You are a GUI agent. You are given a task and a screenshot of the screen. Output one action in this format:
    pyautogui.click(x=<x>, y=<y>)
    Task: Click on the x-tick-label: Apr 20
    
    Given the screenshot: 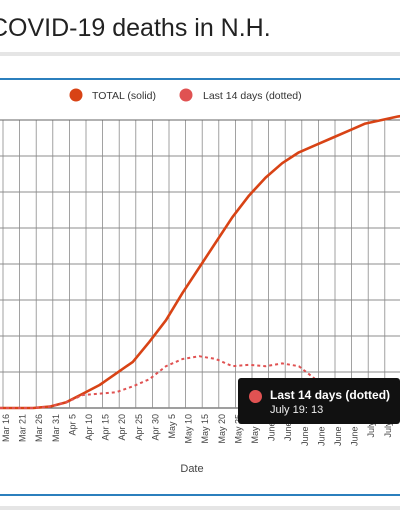 What is the action you would take?
    pyautogui.click(x=122, y=427)
    